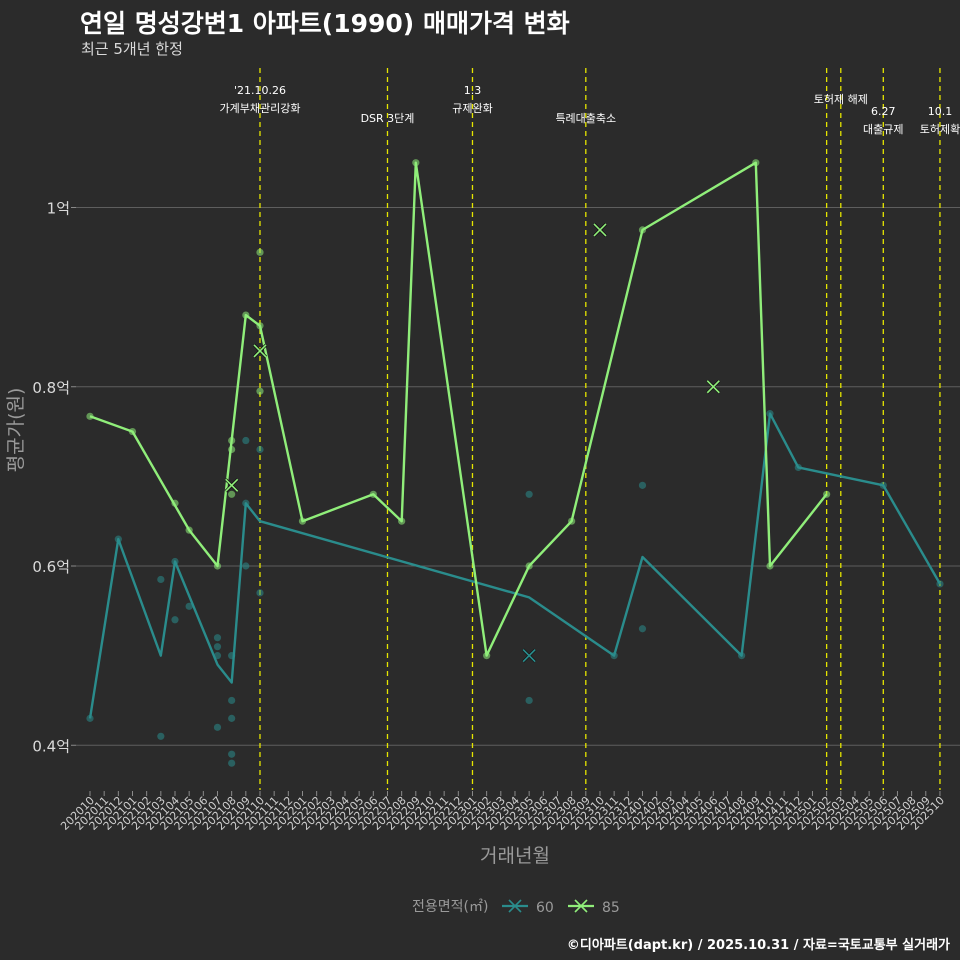 Image resolution: width=960 pixels, height=960 pixels. I want to click on legend-label-85: 85, so click(611, 908).